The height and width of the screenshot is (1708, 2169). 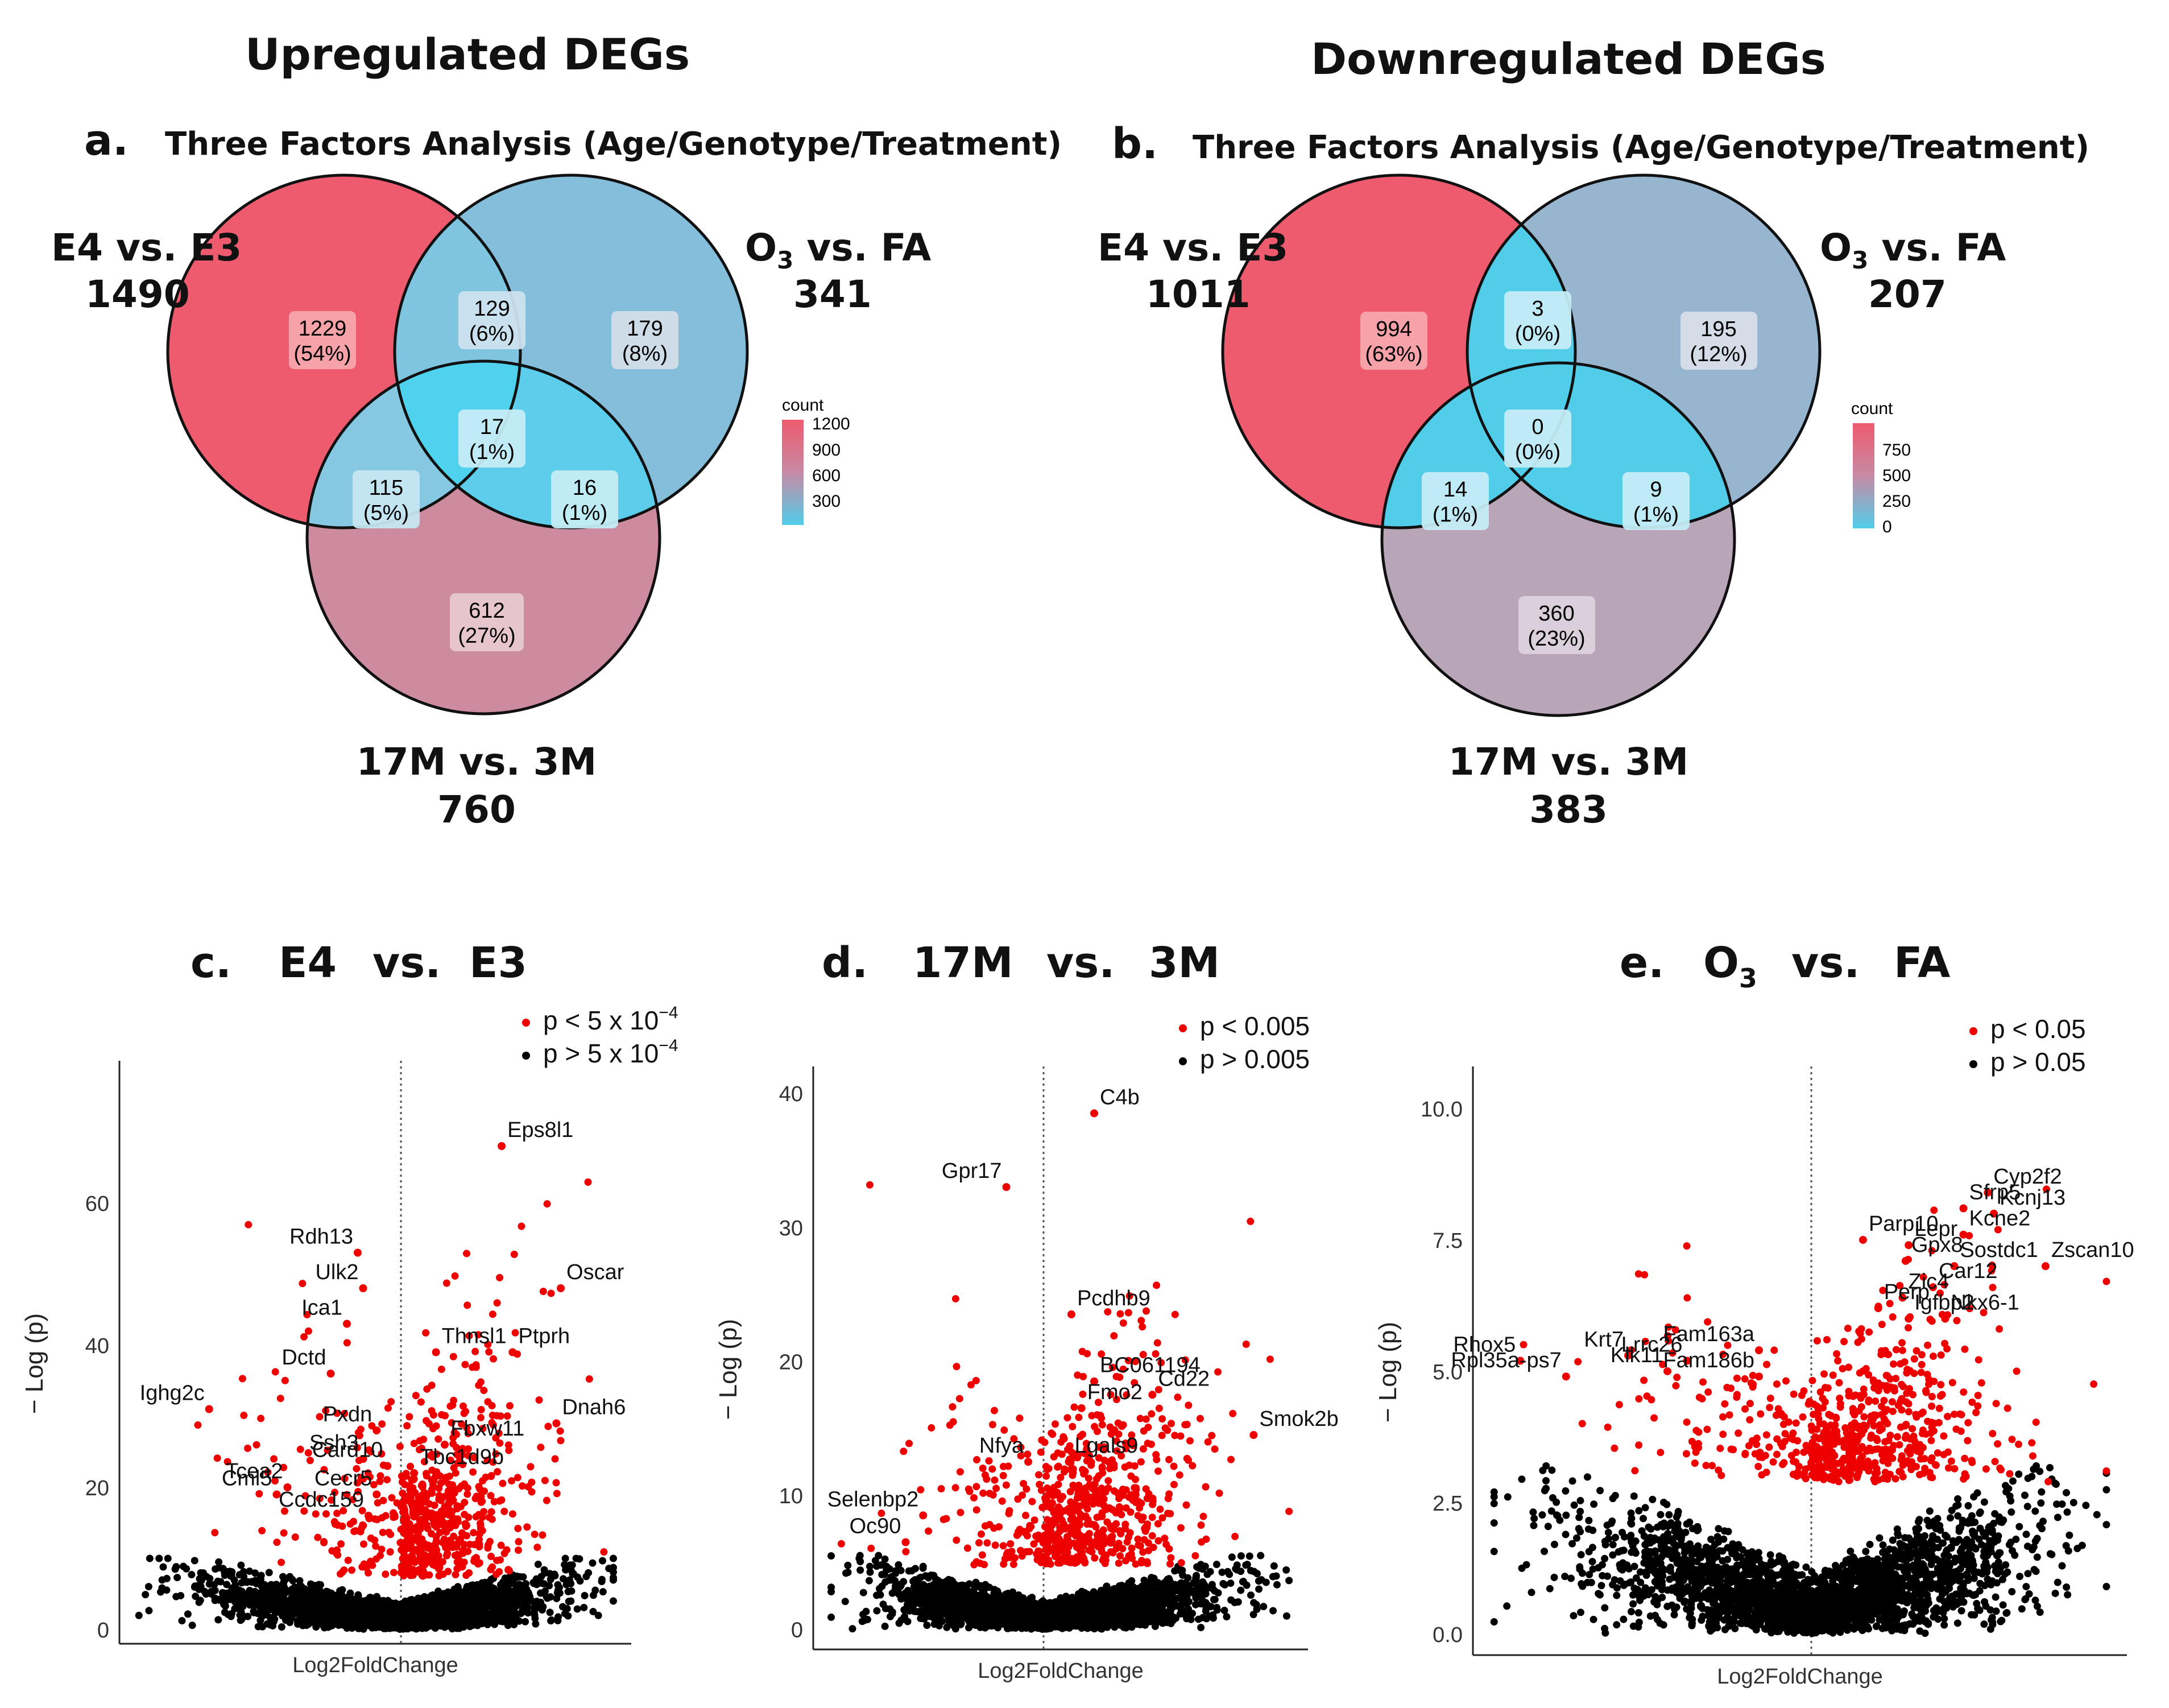 I want to click on gene-pxdn: Pxdn, so click(x=352, y=1418).